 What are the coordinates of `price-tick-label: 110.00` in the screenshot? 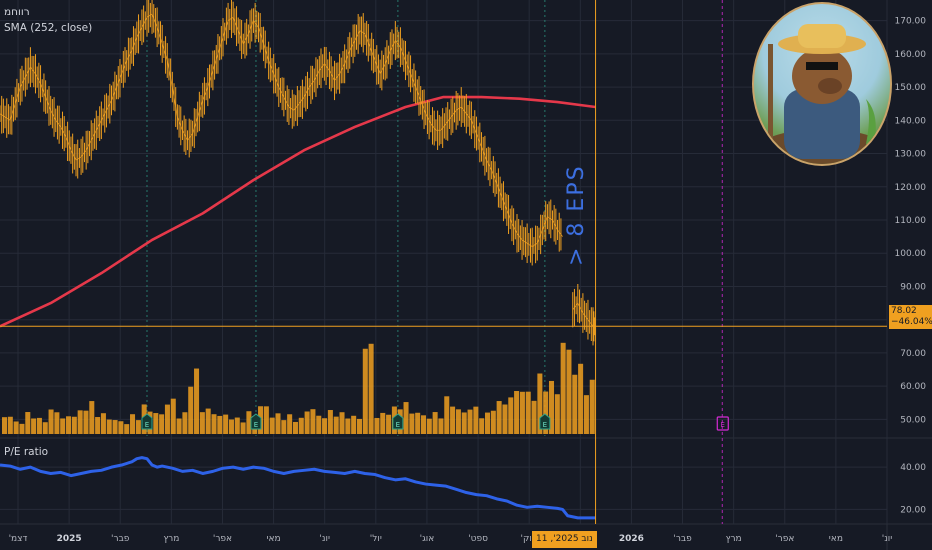 It's located at (911, 221).